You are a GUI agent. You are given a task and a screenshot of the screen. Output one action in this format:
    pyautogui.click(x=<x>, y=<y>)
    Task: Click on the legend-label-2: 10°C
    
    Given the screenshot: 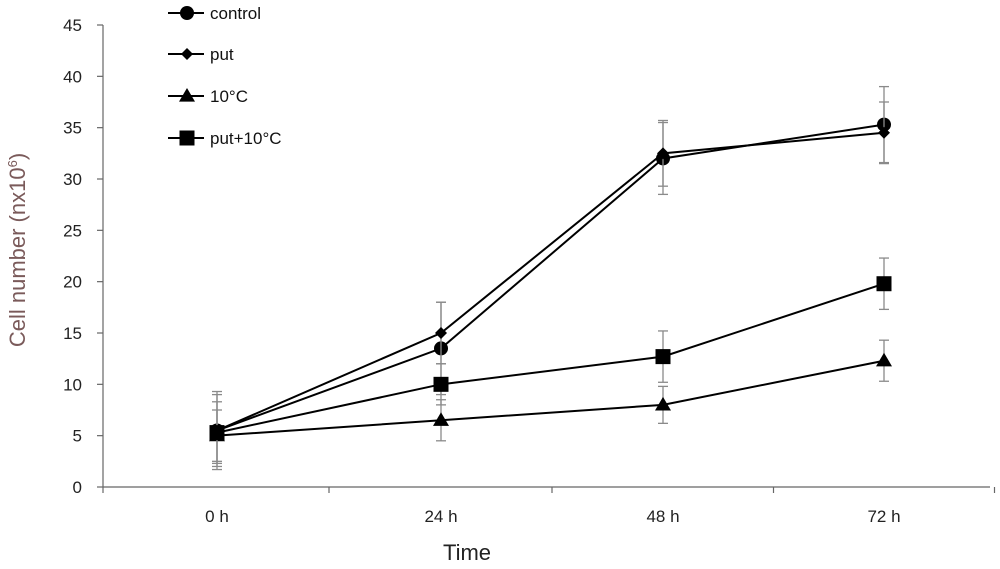 What is the action you would take?
    pyautogui.click(x=229, y=96)
    